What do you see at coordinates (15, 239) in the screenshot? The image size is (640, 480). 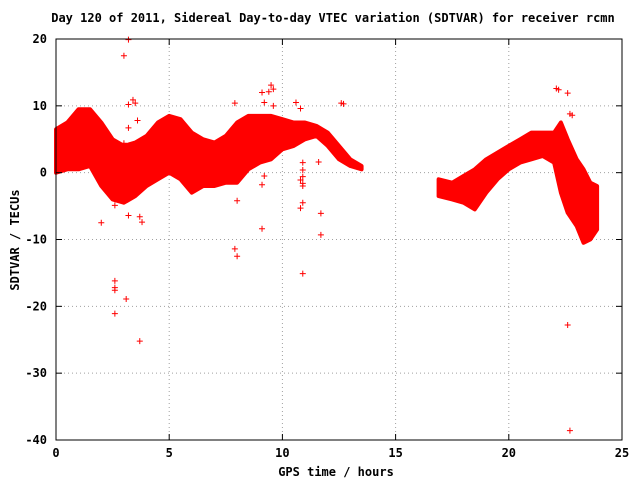 I see `y-axis-label: SDTVAR / TECUs` at bounding box center [15, 239].